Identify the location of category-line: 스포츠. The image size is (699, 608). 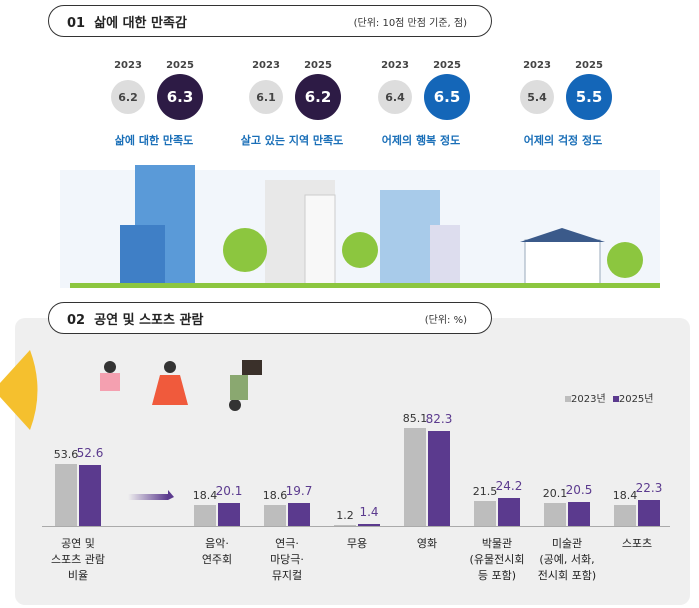
(637, 543).